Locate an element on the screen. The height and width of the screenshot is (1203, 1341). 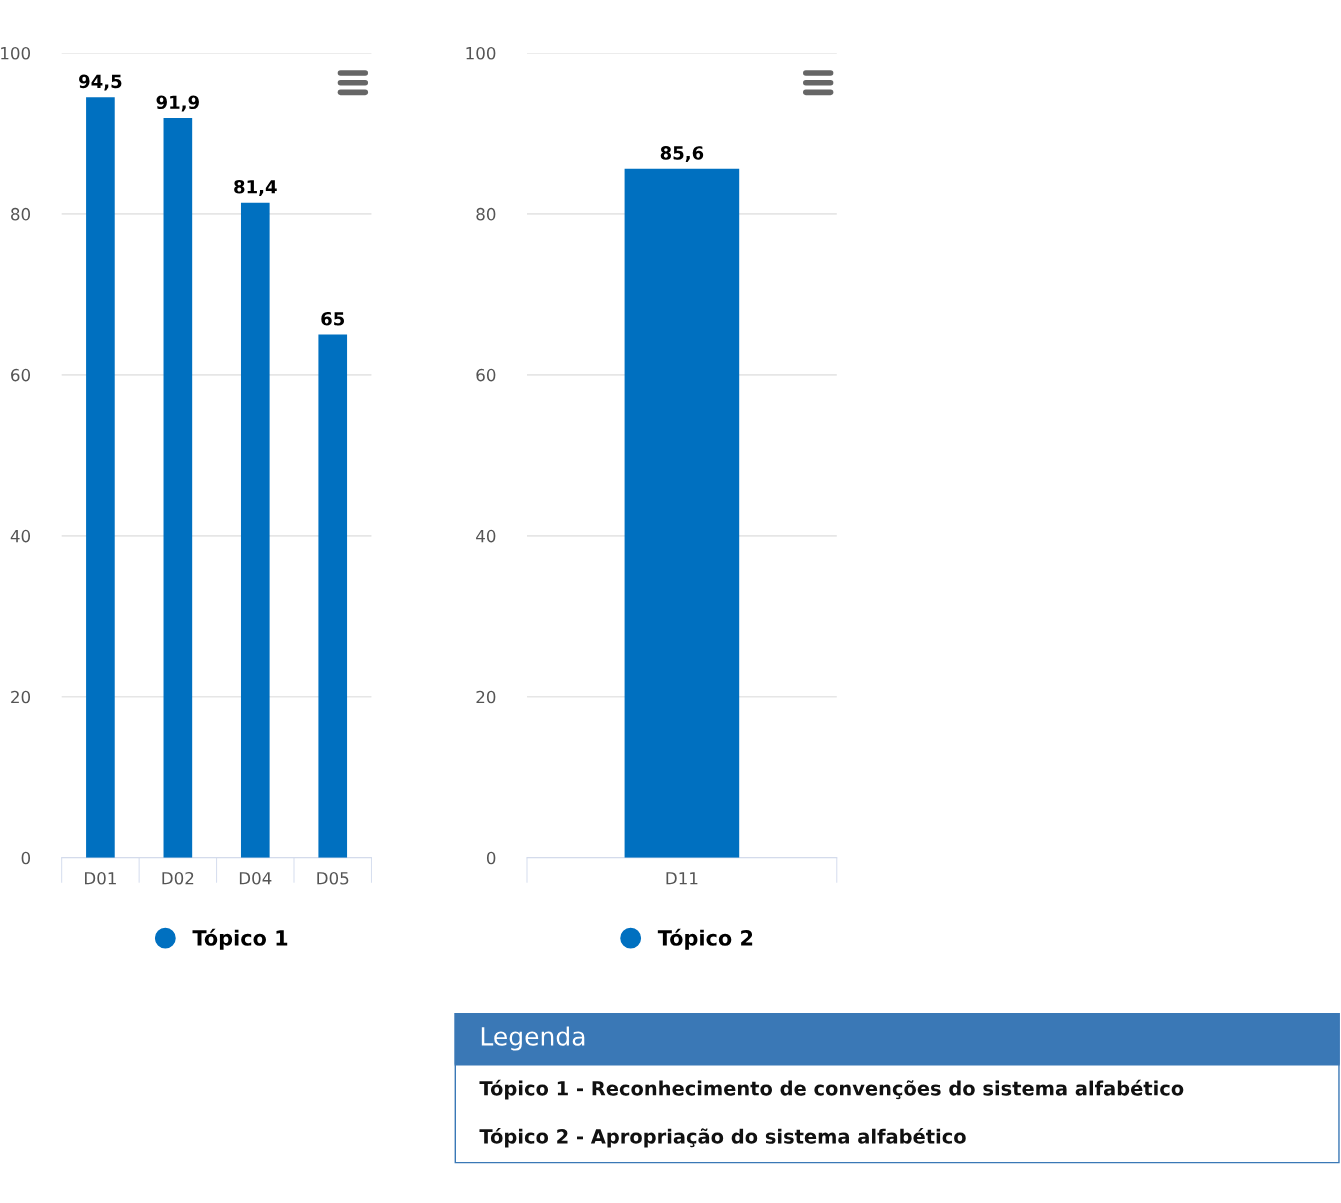
x-tick-label: D05 is located at coordinates (333, 878).